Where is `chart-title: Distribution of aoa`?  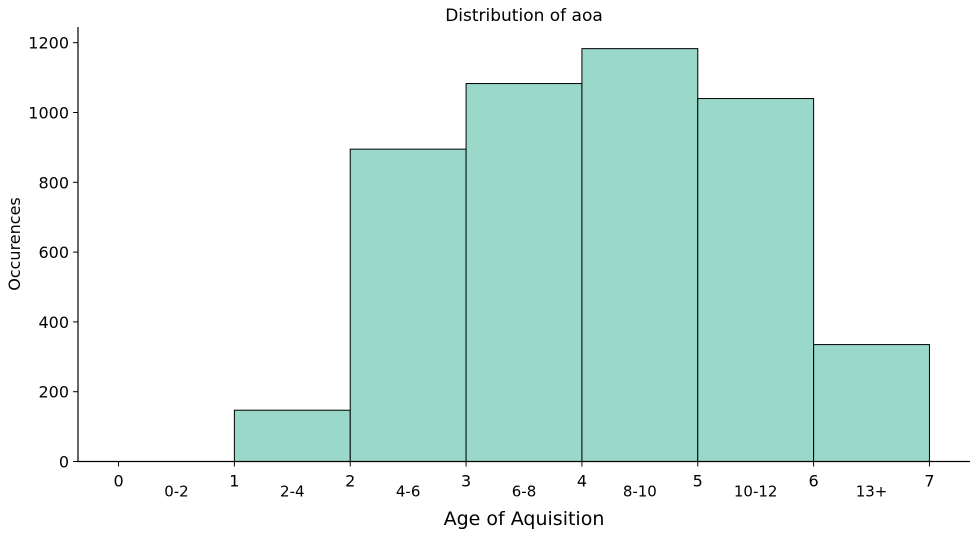
chart-title: Distribution of aoa is located at coordinates (524, 16).